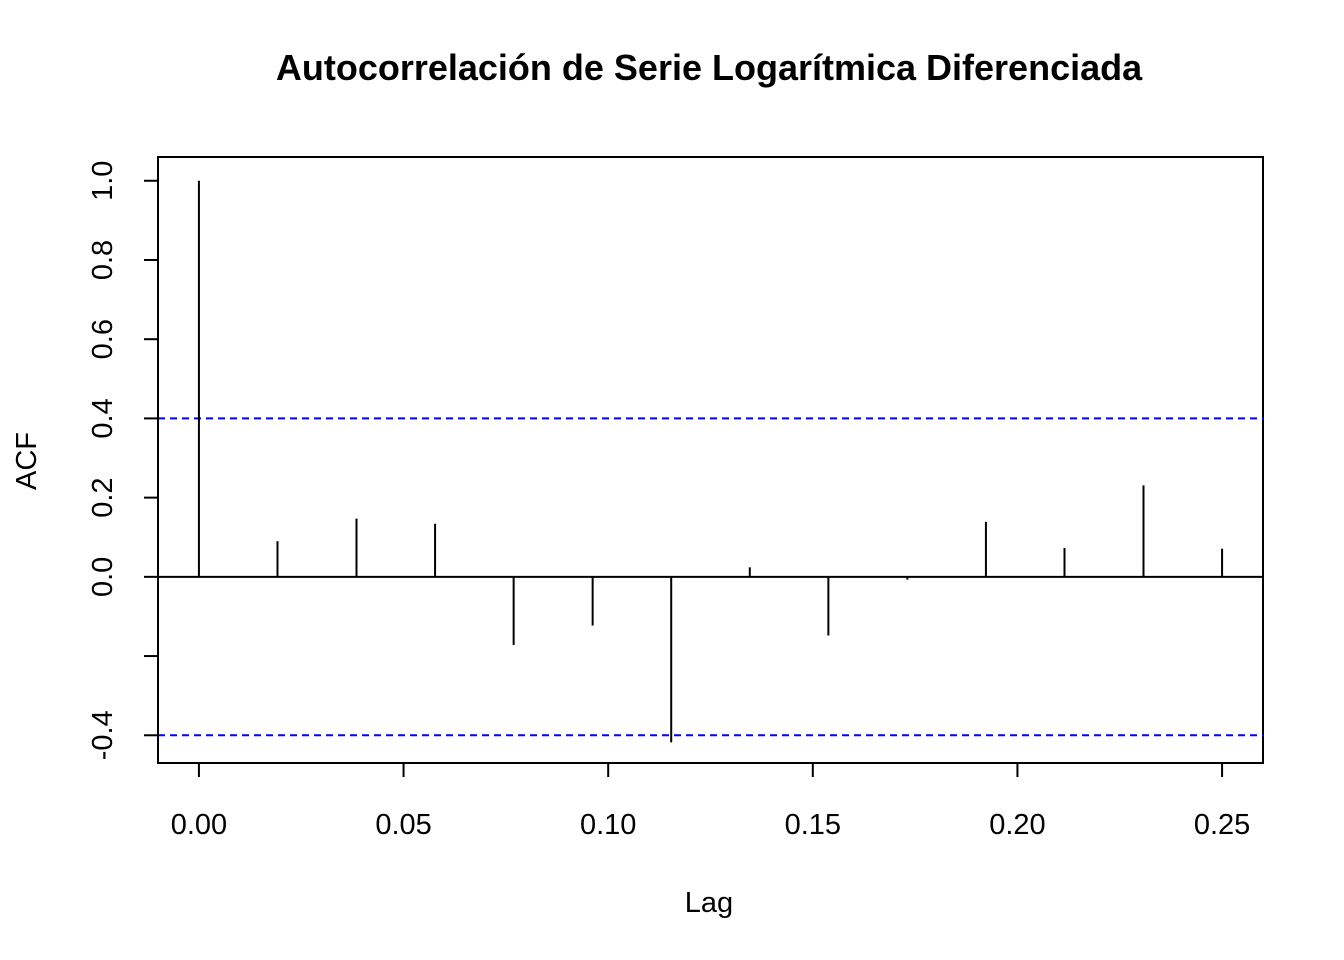  Describe the element at coordinates (608, 825) in the screenshot. I see `x-tick-label: 0.10` at that location.